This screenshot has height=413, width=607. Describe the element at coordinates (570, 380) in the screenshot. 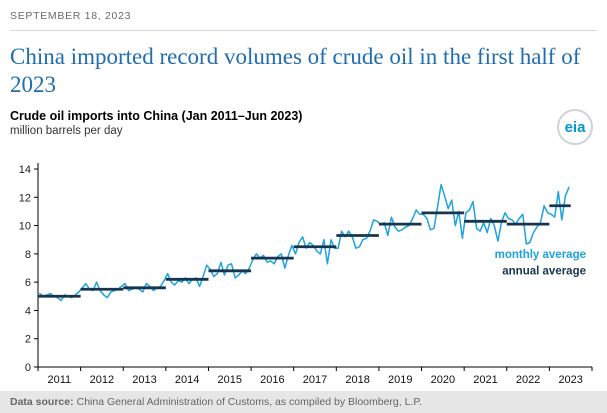

I see `svg-text: 2023` at that location.